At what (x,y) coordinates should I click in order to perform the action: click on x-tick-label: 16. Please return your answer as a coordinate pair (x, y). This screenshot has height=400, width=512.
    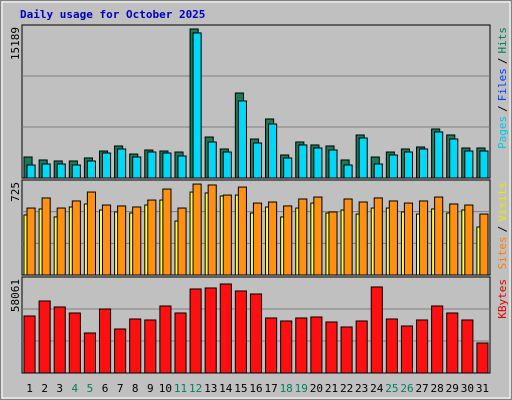
    Looking at the image, I should click on (255, 388).